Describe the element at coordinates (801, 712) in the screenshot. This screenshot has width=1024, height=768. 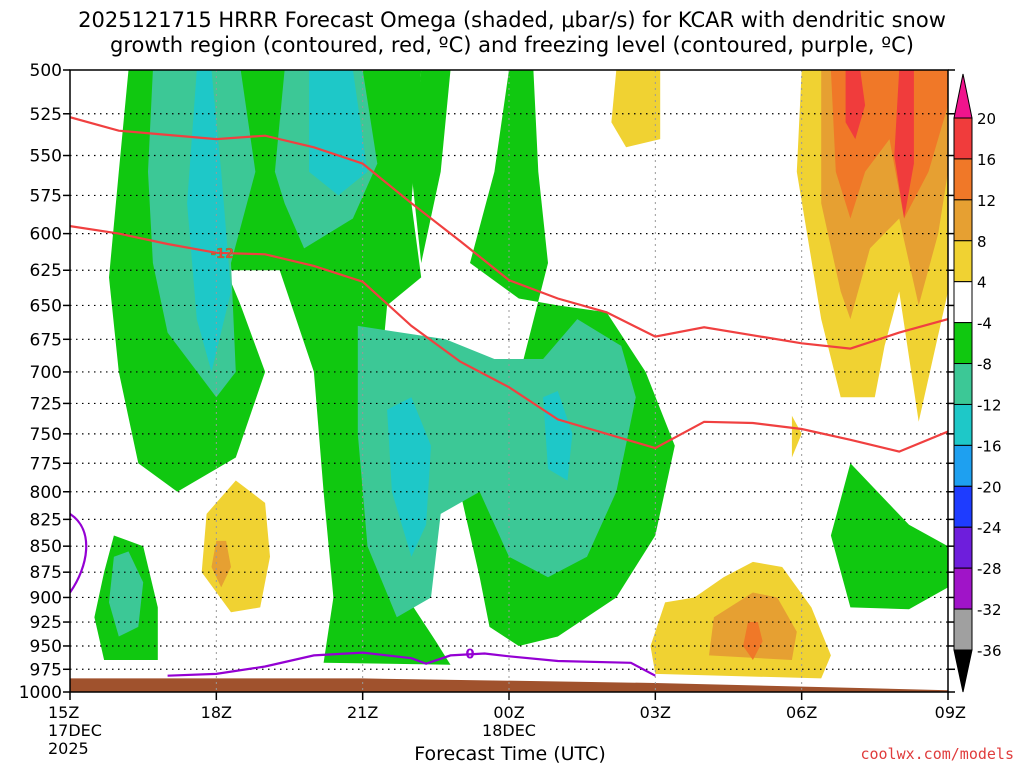
I see `x-tick-label: 06Z` at that location.